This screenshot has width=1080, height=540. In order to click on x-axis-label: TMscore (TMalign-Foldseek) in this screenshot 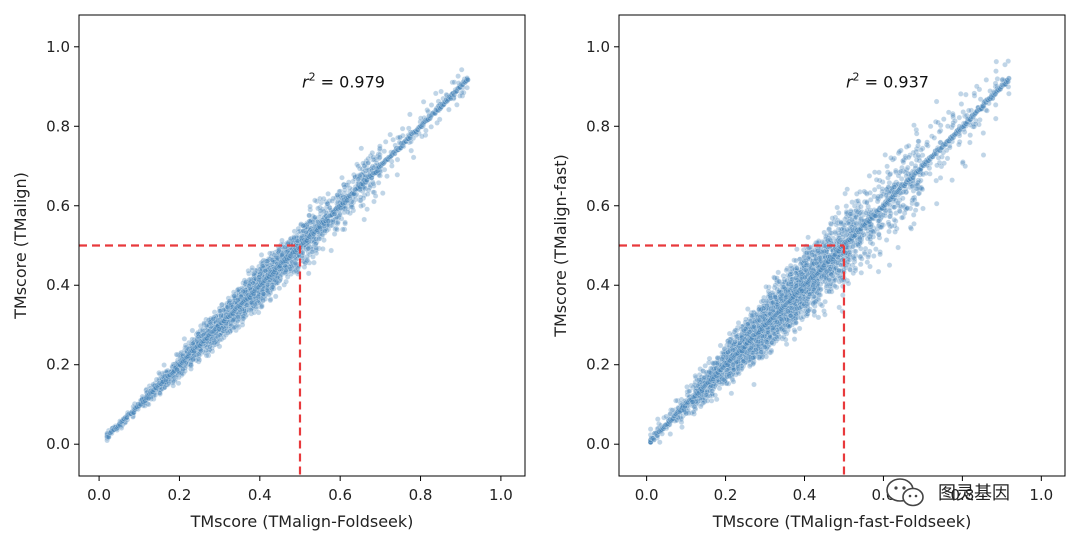, I will do `click(302, 521)`.